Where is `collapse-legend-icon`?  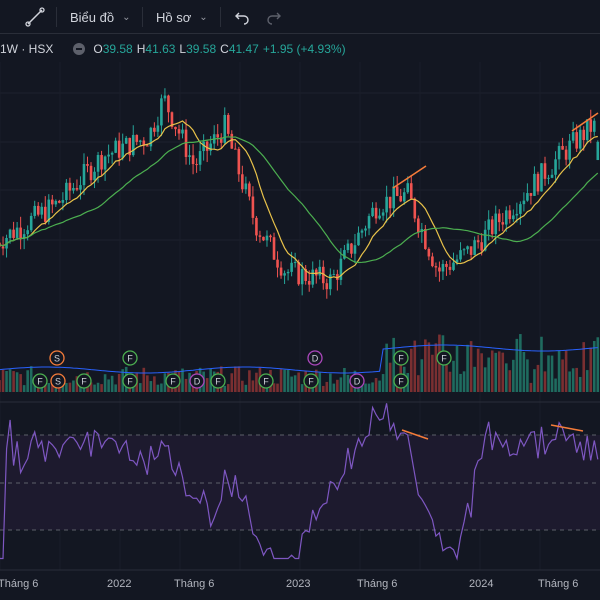
collapse-legend-icon is located at coordinates (79, 49).